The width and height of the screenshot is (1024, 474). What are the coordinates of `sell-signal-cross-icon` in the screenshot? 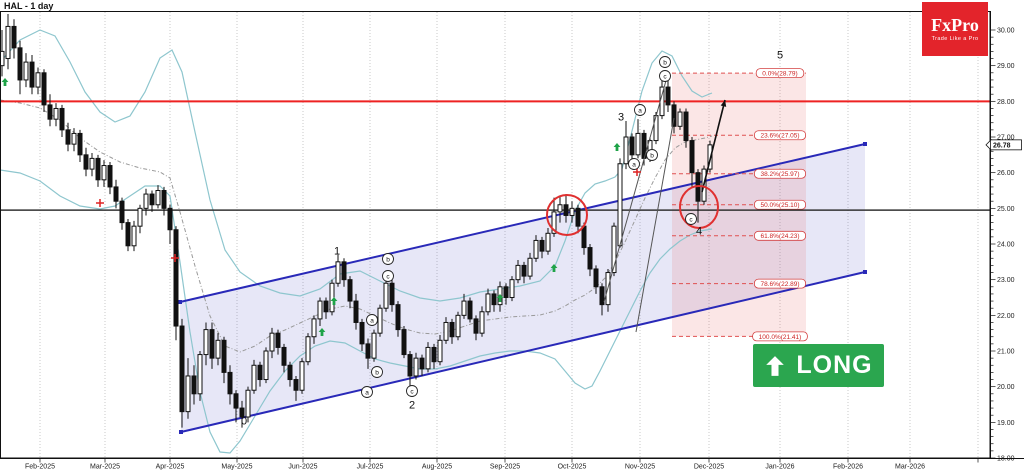 It's located at (175, 258).